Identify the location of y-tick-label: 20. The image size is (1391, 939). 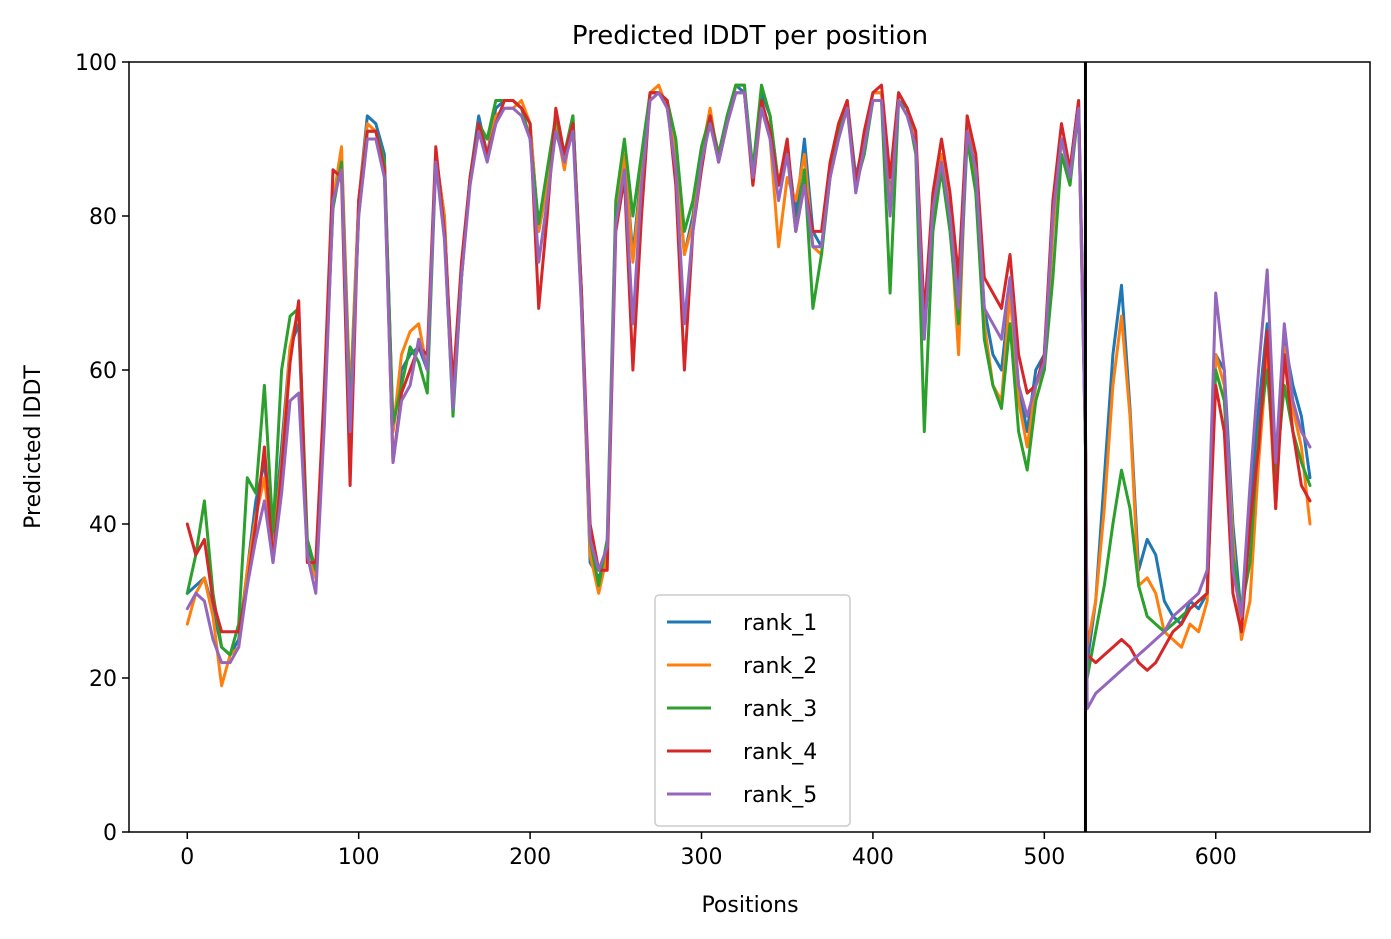
(103, 679).